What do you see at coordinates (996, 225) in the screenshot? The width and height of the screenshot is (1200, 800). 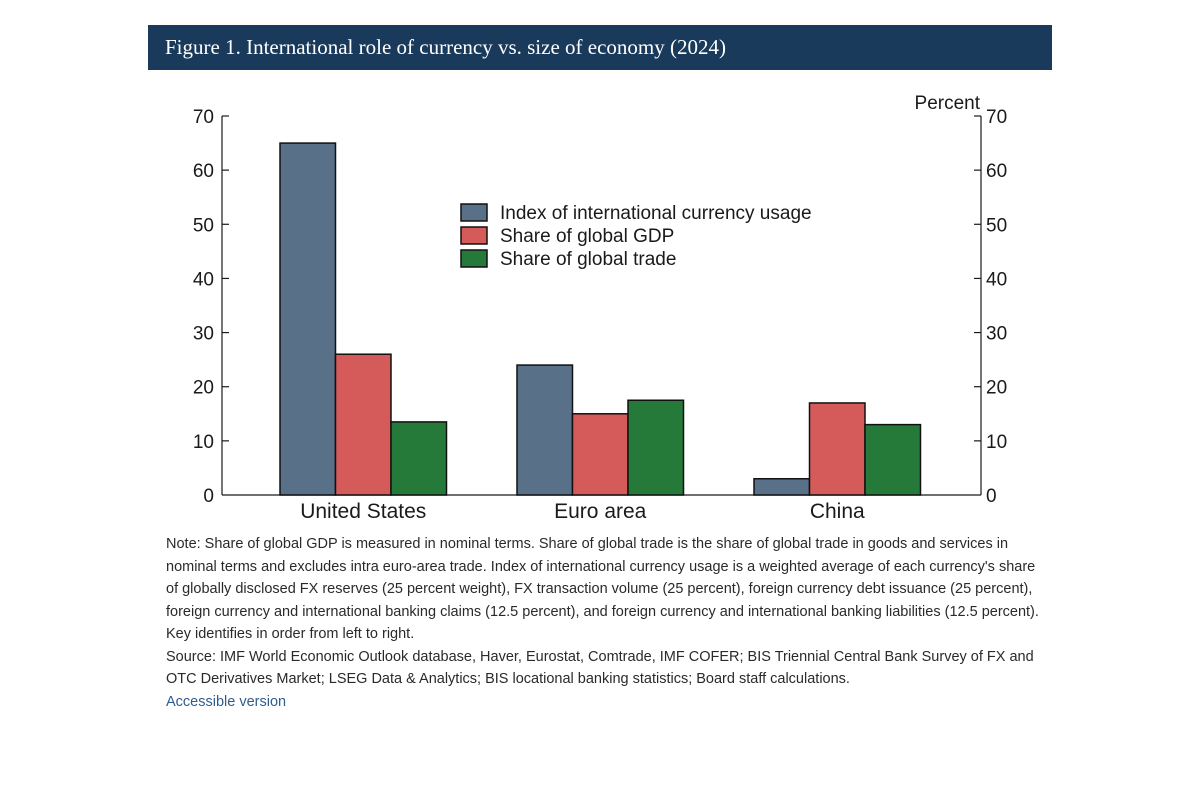 I see `y-tick-label-right: 50` at bounding box center [996, 225].